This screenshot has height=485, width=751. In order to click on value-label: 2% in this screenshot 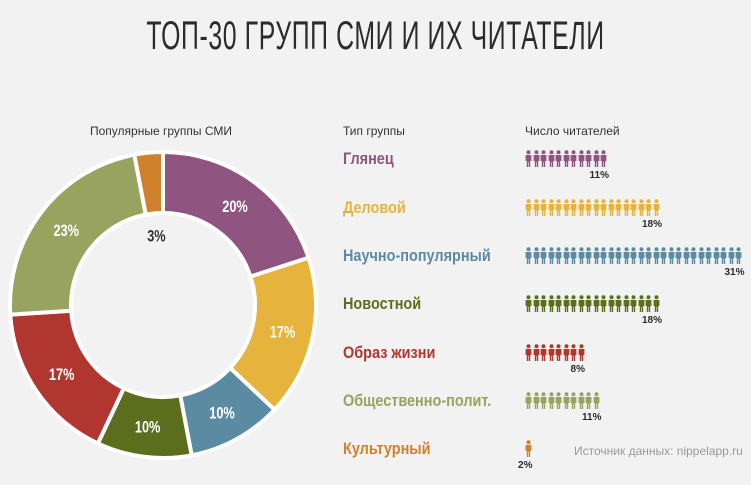, I will do `click(525, 465)`.